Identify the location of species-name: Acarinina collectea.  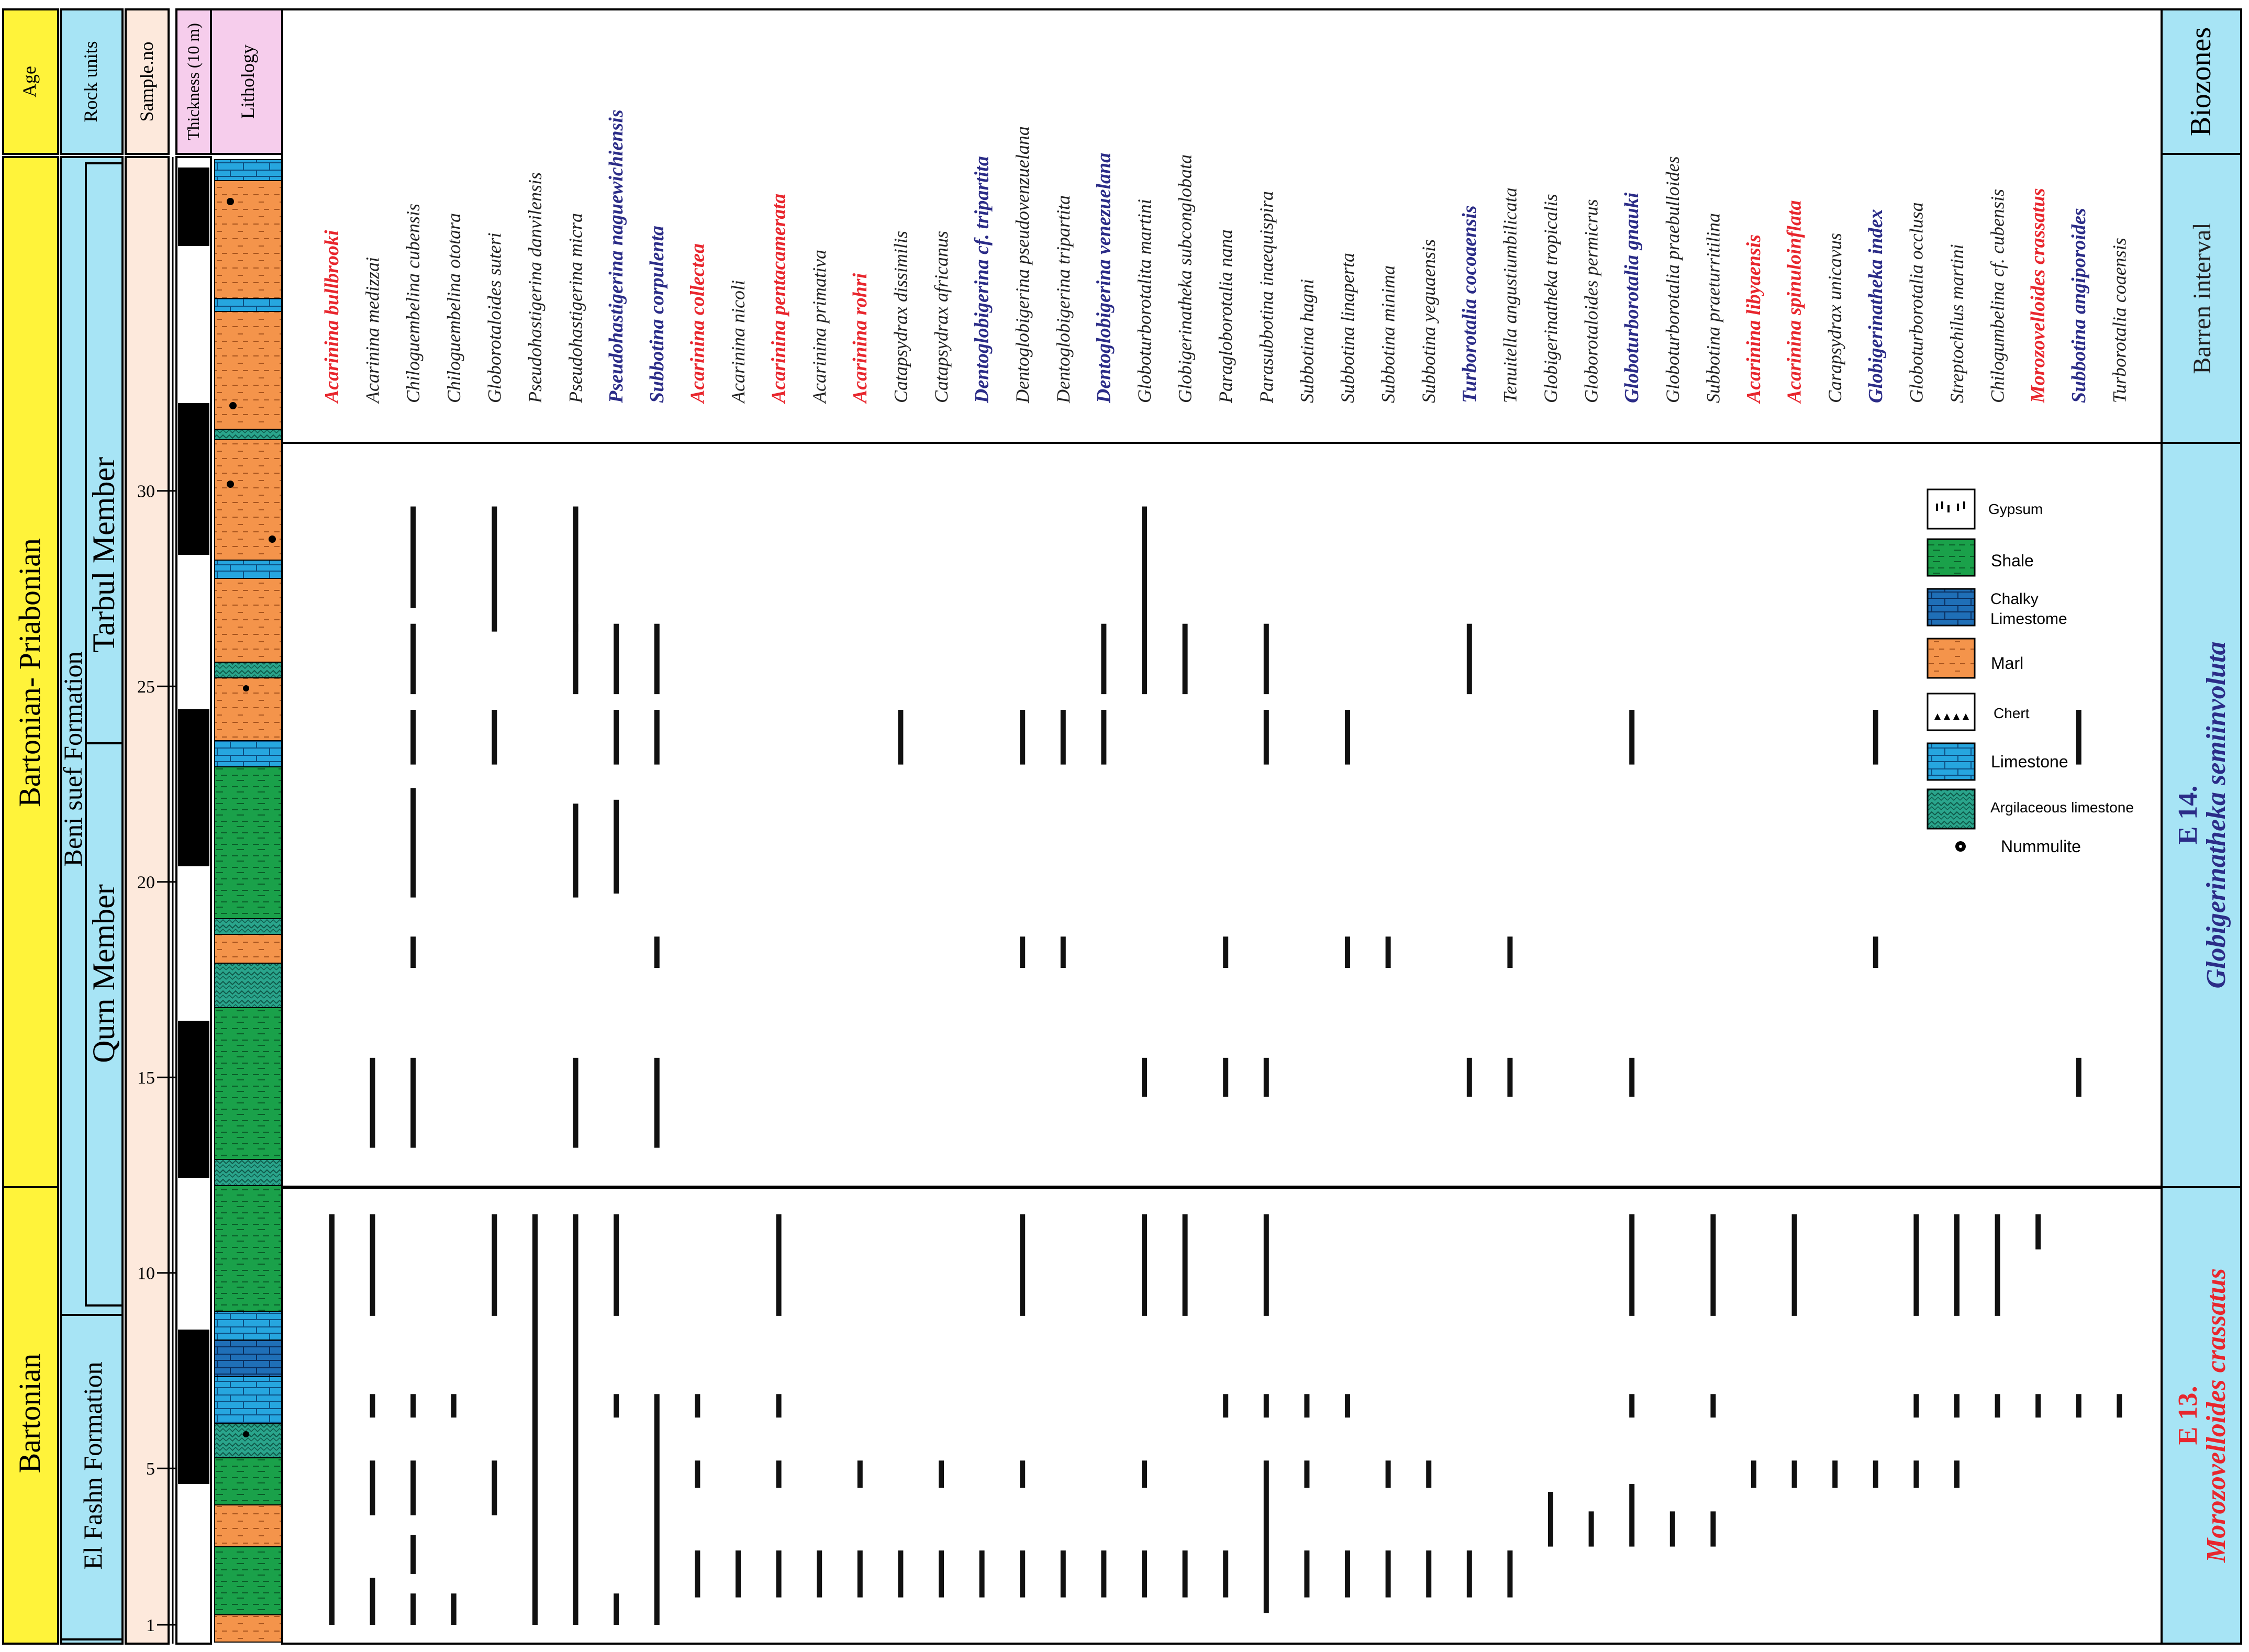
(697, 323).